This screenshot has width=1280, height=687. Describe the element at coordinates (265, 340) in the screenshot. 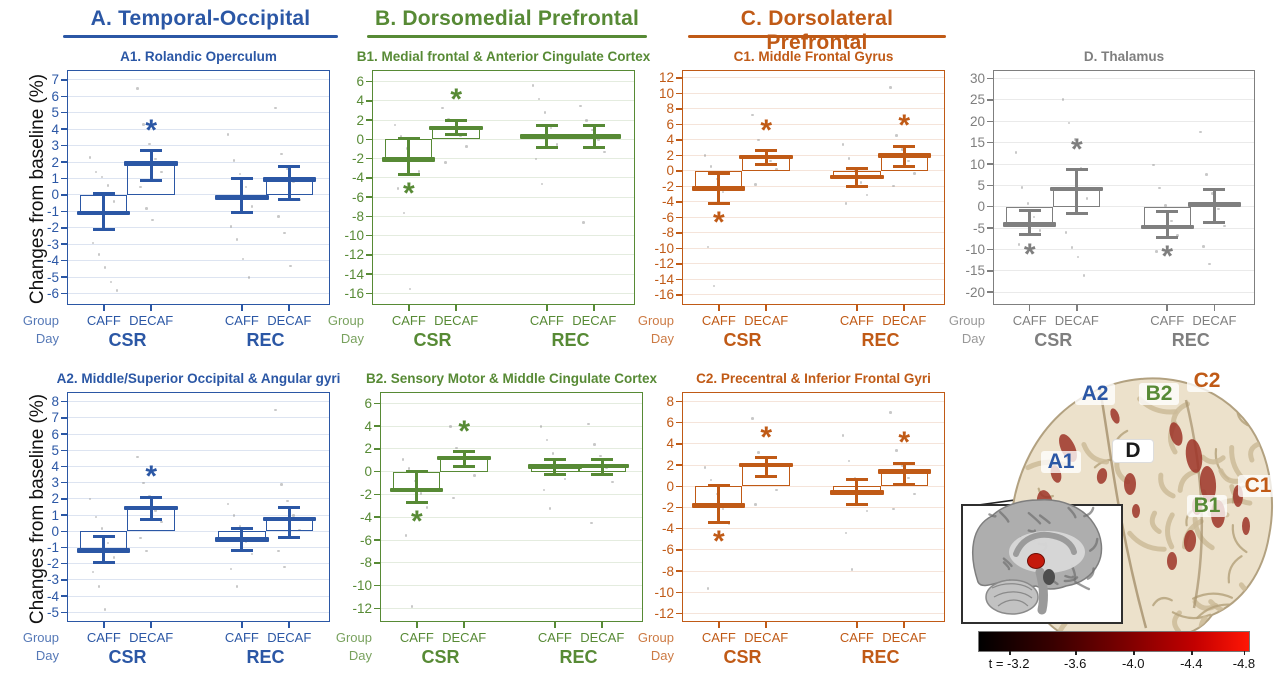

I see `day-label-rec: REC` at that location.